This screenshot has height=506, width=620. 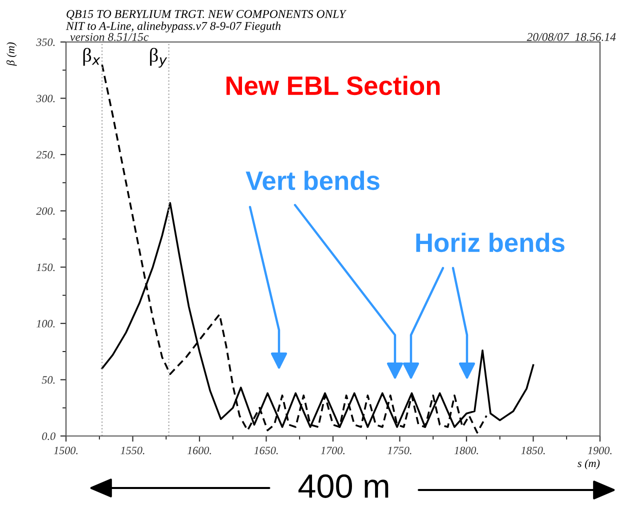 What do you see at coordinates (11, 54) in the screenshot?
I see `y-axis-title: β (m)` at bounding box center [11, 54].